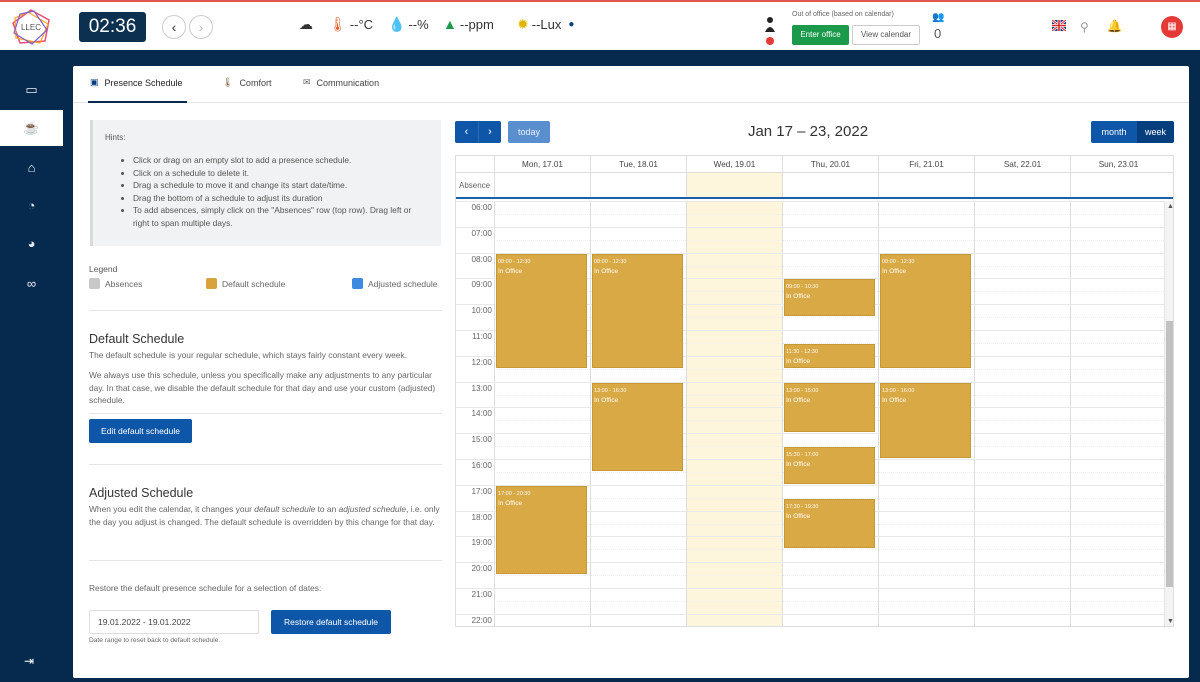 The image size is (1200, 682). I want to click on calendar-title: Jan 17 – 23, 2022, so click(808, 131).